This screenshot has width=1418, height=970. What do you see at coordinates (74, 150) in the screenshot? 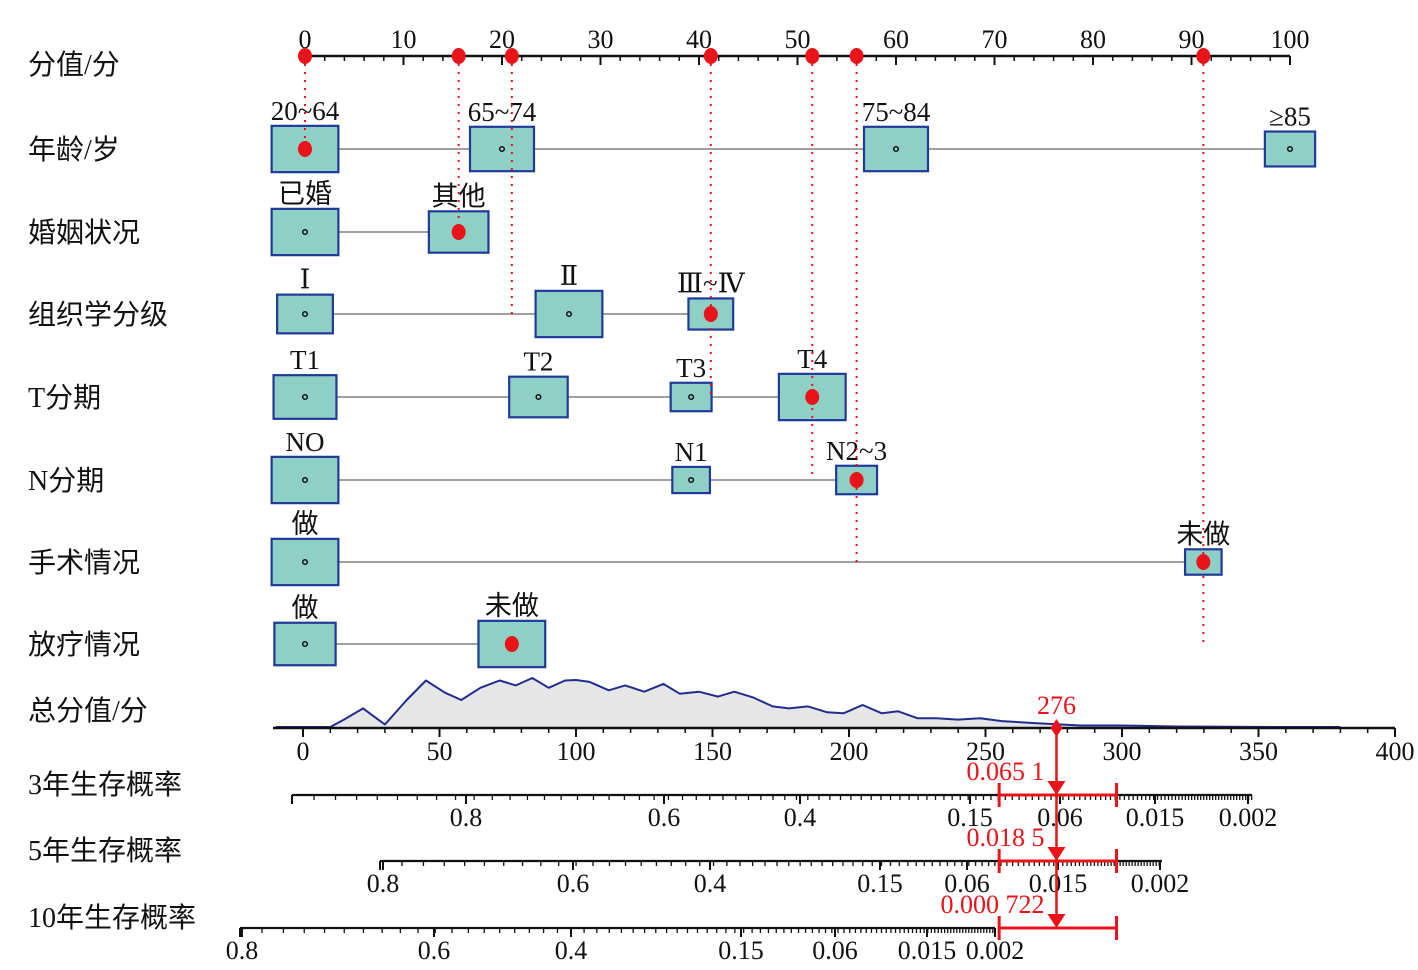
I see `variable-label: 年龄/岁` at bounding box center [74, 150].